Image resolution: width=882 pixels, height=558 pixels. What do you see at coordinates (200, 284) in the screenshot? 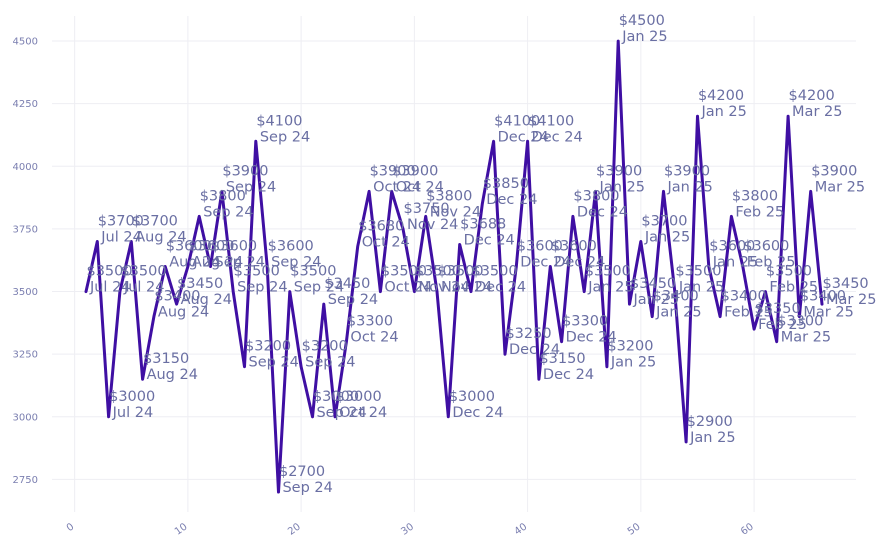
I see `data-label-price: $3450` at bounding box center [200, 284].